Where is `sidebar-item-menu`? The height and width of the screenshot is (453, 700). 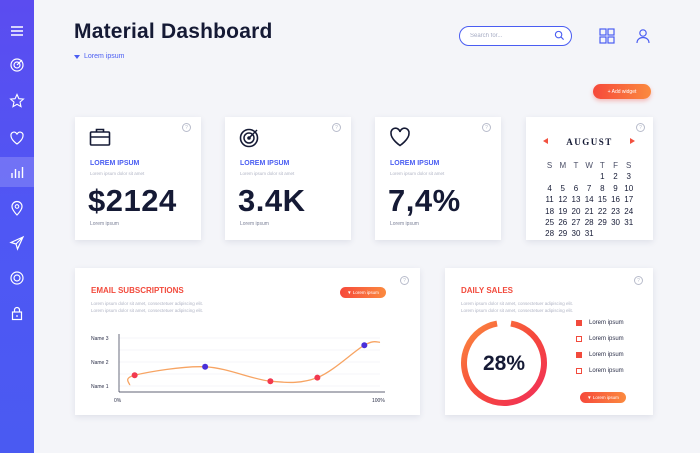
sidebar-item-menu is located at coordinates (17, 31).